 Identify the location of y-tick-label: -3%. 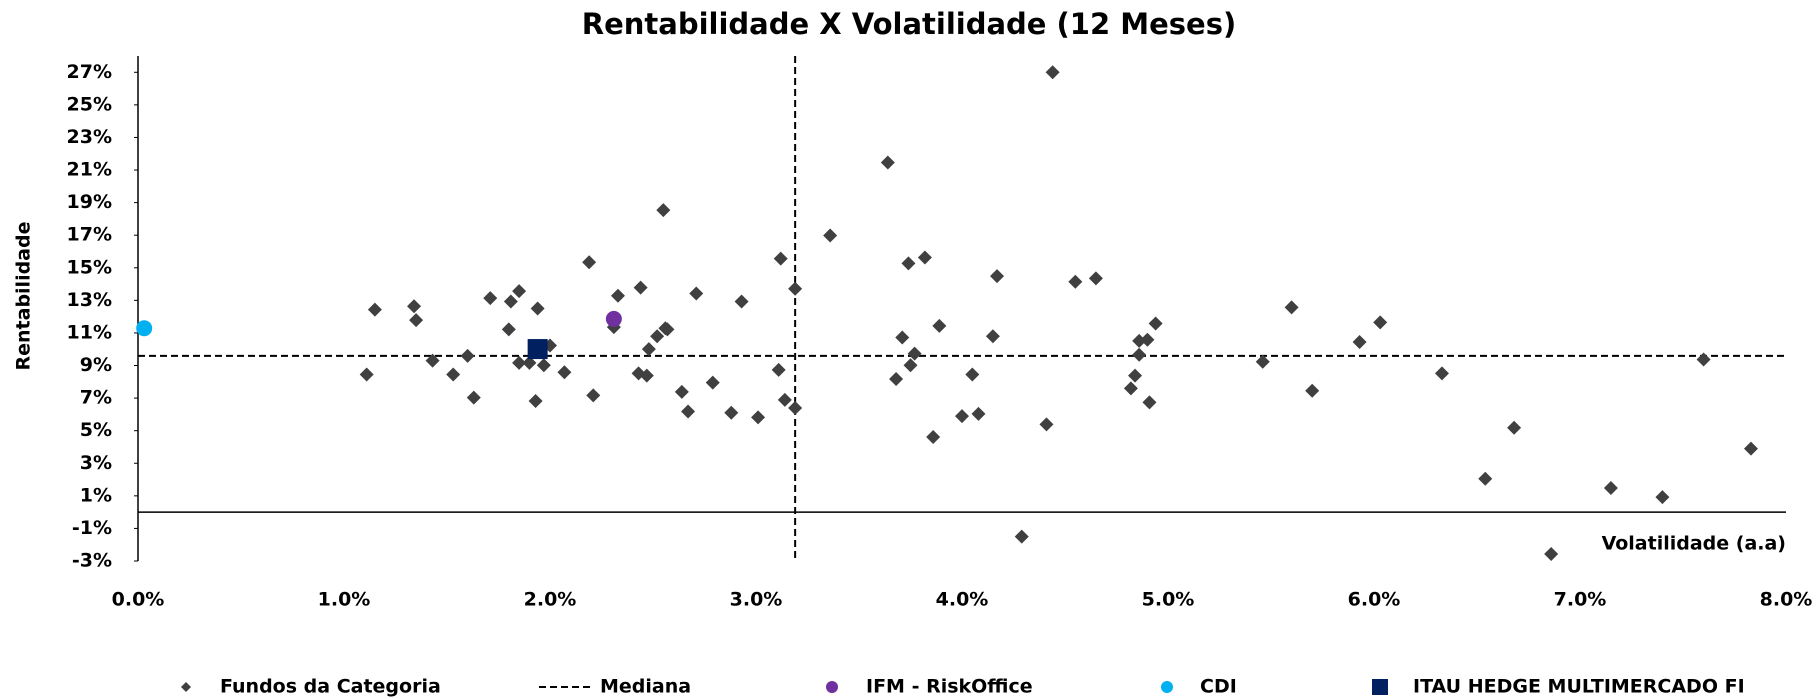
(92, 561).